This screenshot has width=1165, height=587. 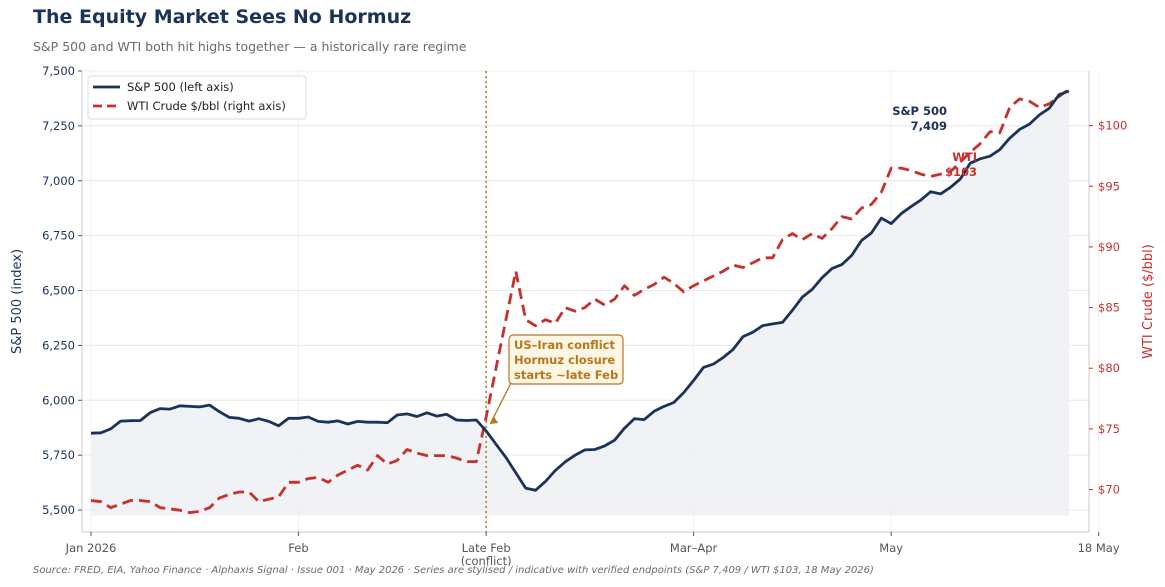 I want to click on spx-end-label-value: 7,409, so click(x=929, y=126).